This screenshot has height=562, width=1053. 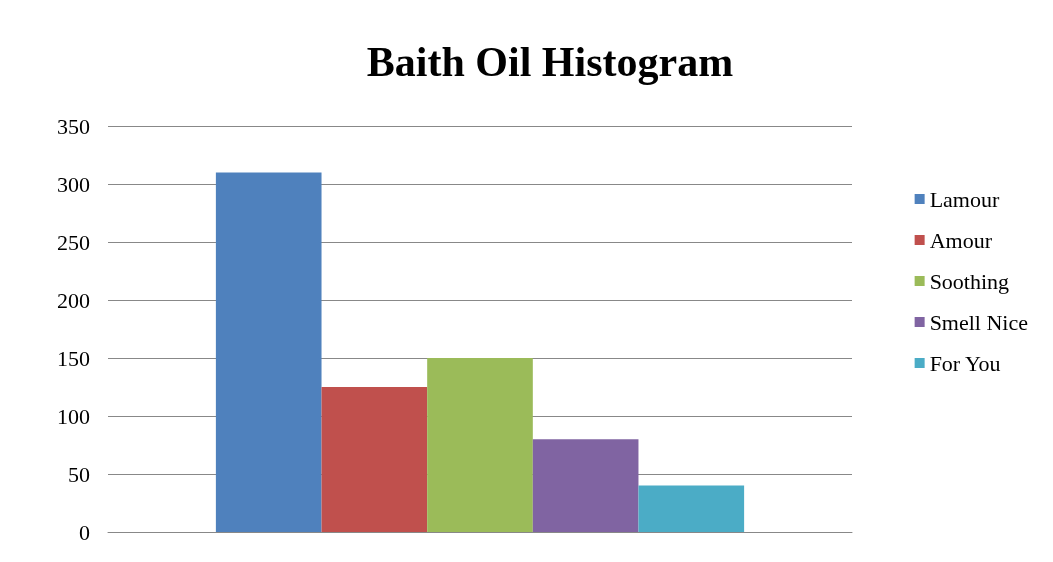 I want to click on legend-label: Lamour, so click(x=964, y=199).